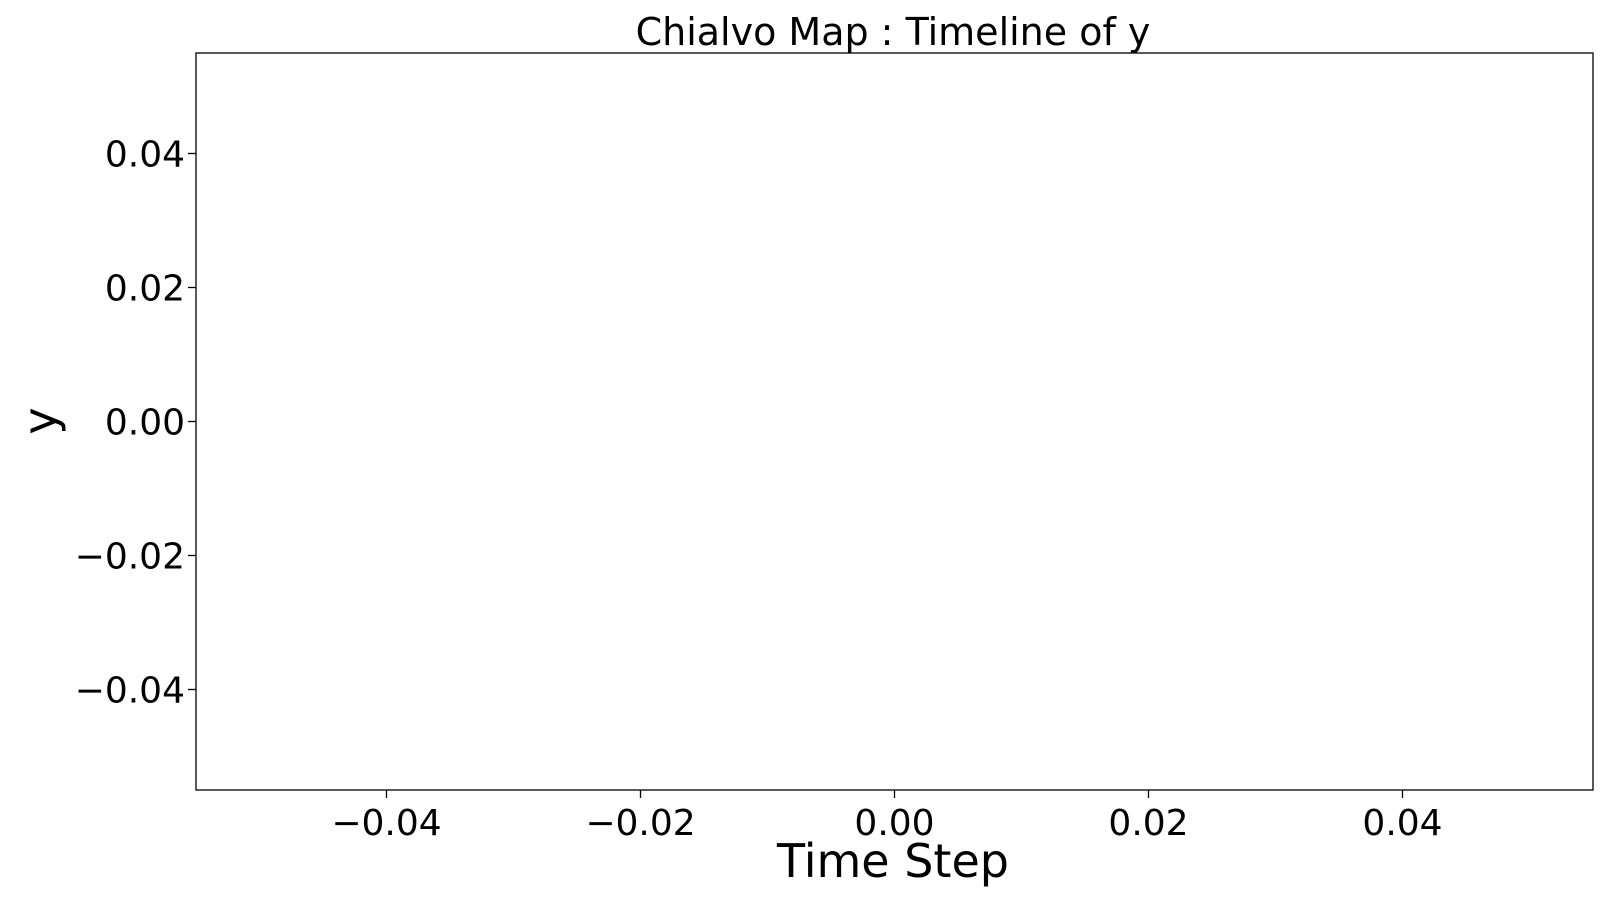  What do you see at coordinates (386, 823) in the screenshot?
I see `x-tick-label: −0.04` at bounding box center [386, 823].